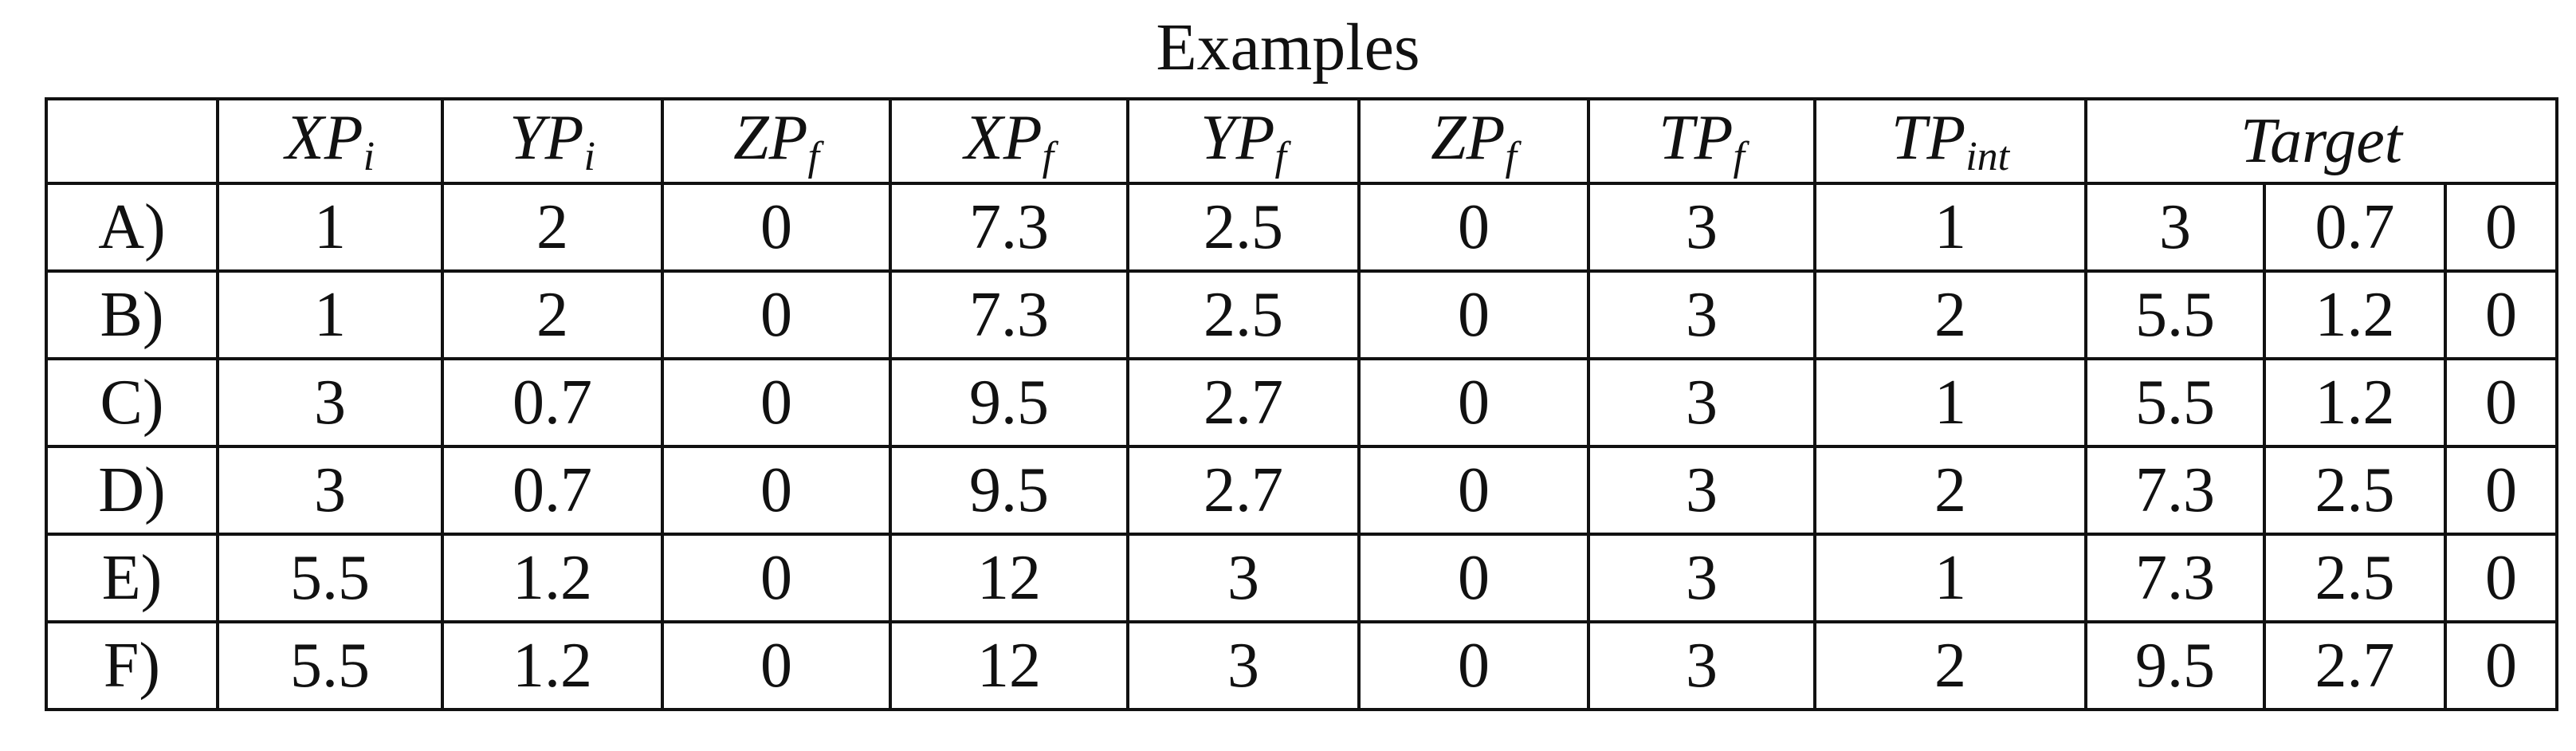 The width and height of the screenshot is (2576, 751). Describe the element at coordinates (132, 314) in the screenshot. I see `row-label: B)` at that location.